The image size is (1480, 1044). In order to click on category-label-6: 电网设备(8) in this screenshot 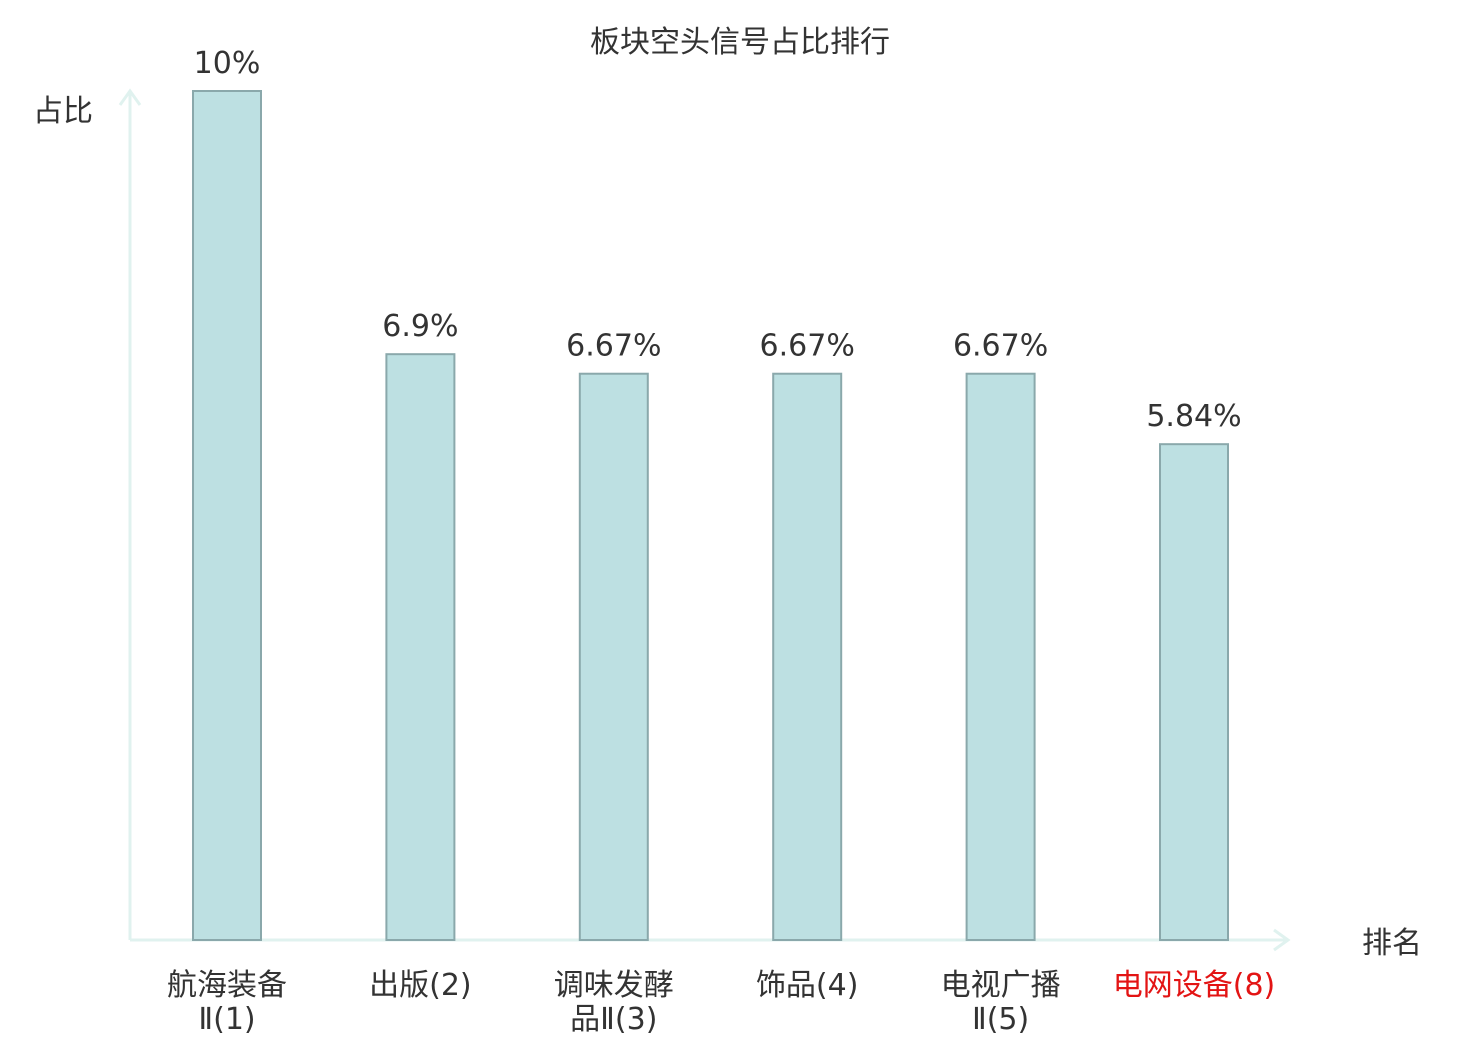, I will do `click(1194, 985)`.